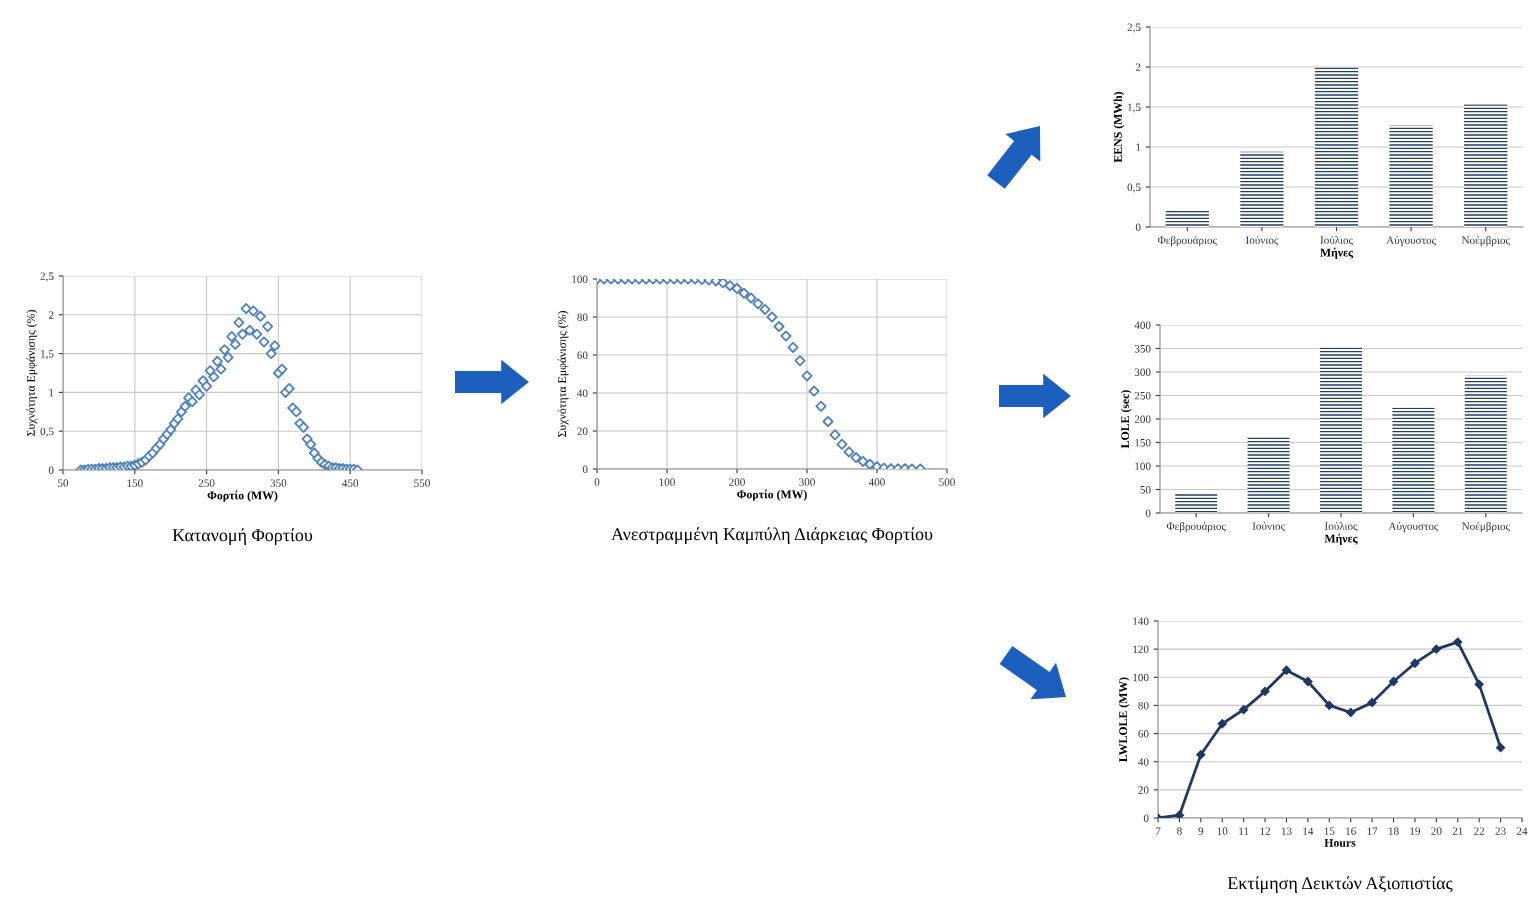 This screenshot has height=898, width=1534. I want to click on x-tick-label: Νοέμβριος, so click(1485, 527).